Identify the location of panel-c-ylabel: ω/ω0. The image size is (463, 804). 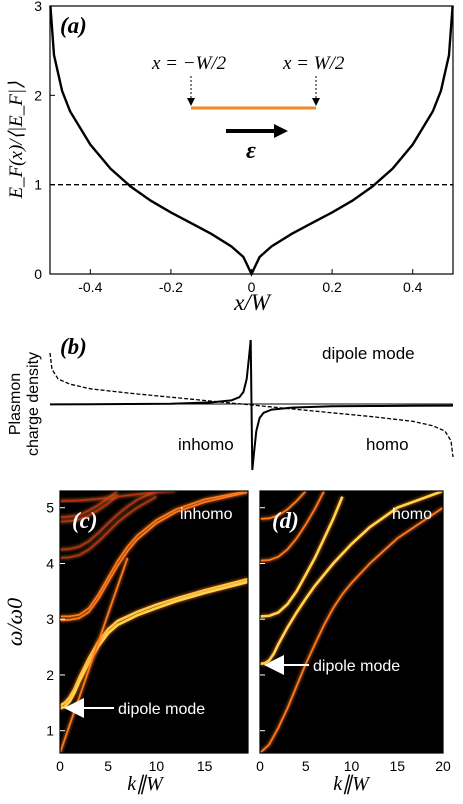
(14, 622).